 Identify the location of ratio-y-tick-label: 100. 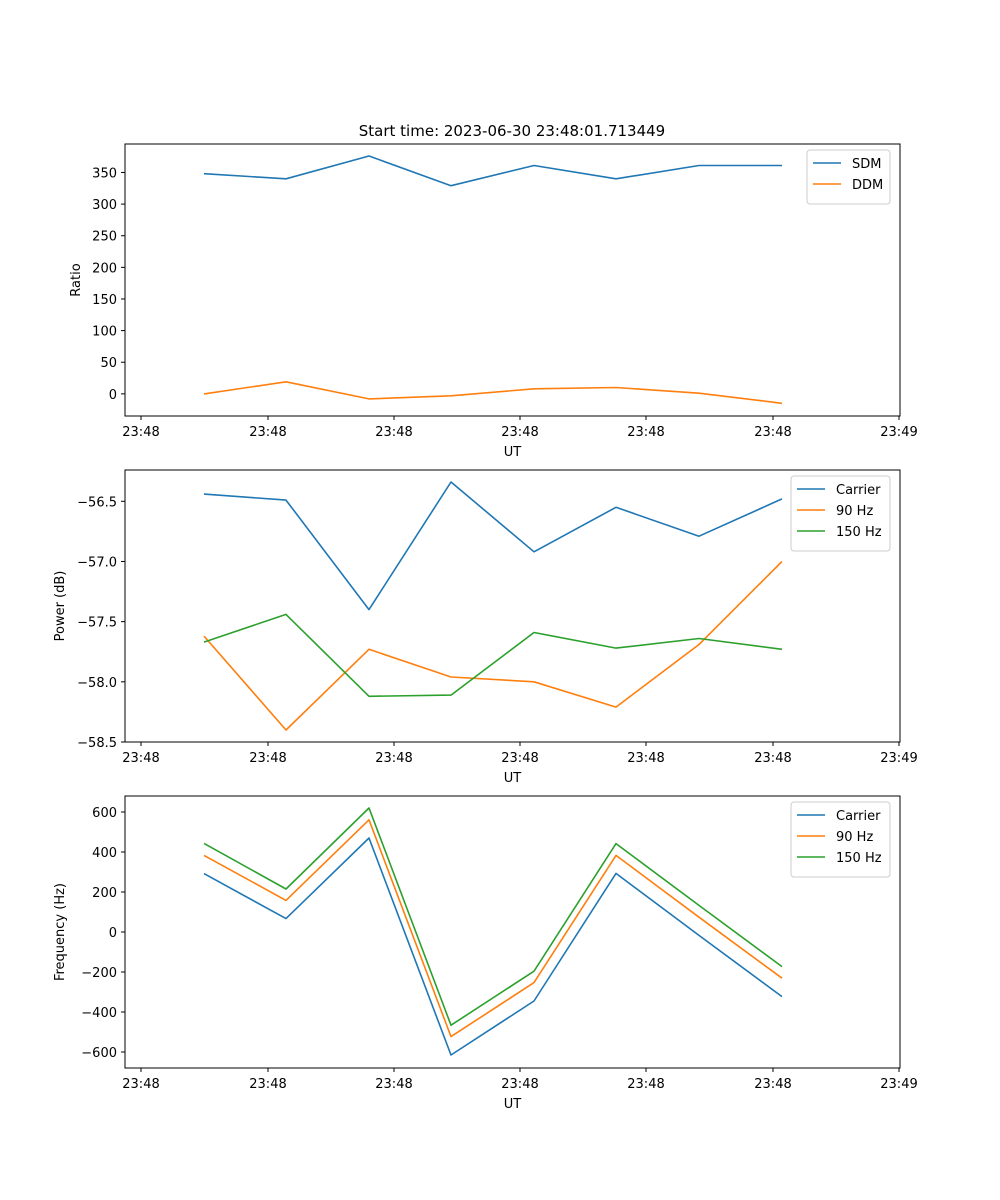
(104, 332).